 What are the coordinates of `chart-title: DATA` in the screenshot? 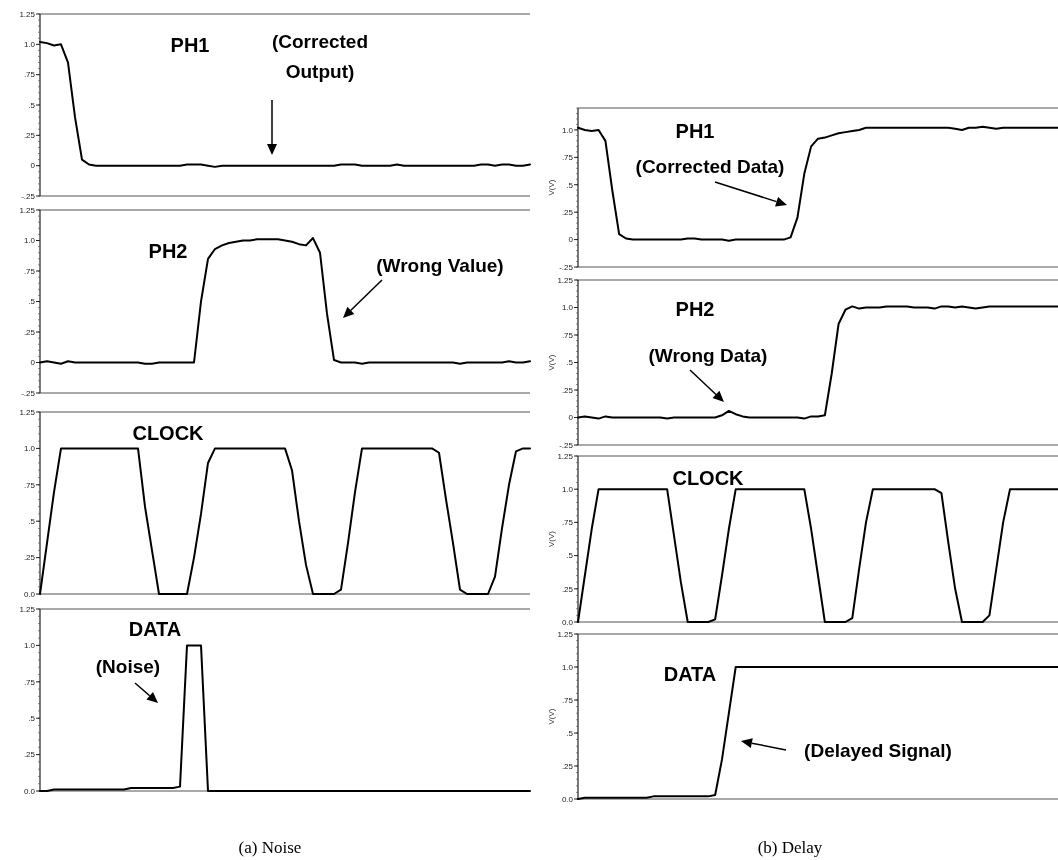 It's located at (155, 629).